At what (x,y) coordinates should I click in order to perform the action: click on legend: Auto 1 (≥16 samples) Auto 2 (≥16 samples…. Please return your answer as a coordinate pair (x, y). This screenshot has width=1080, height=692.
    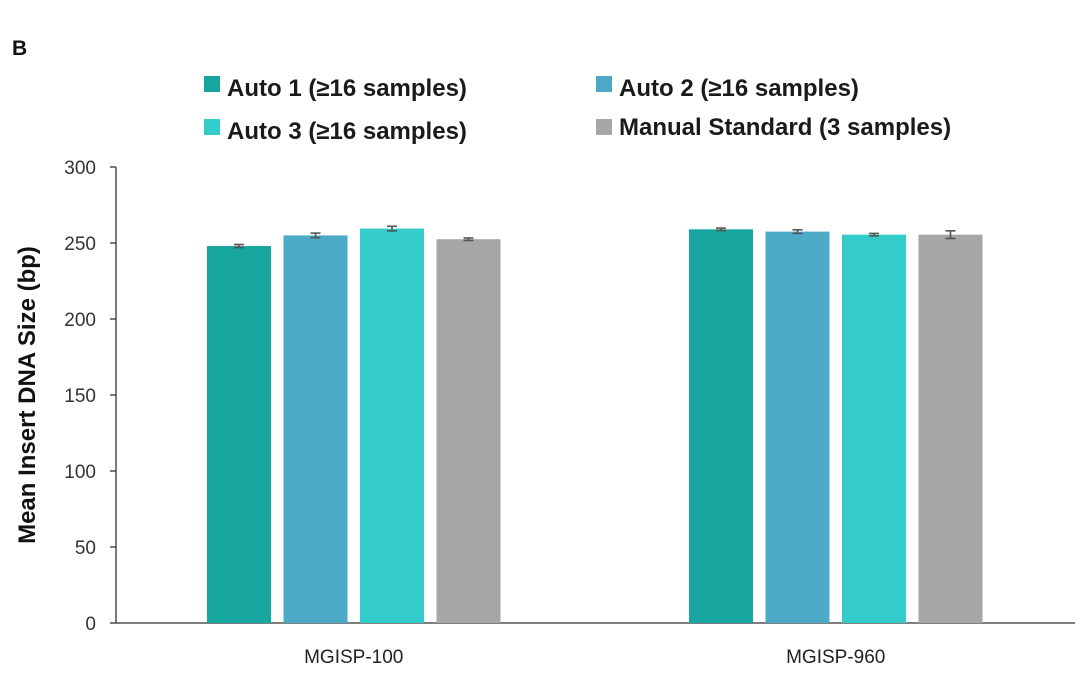
    Looking at the image, I should click on (577, 110).